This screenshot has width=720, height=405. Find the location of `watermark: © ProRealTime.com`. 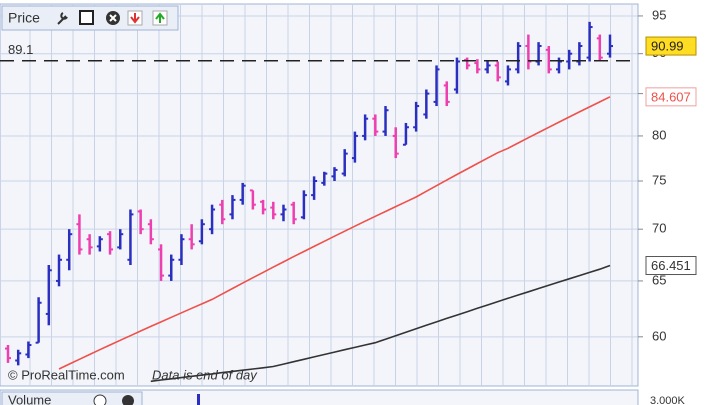

watermark: © ProRealTime.com is located at coordinates (66, 374).